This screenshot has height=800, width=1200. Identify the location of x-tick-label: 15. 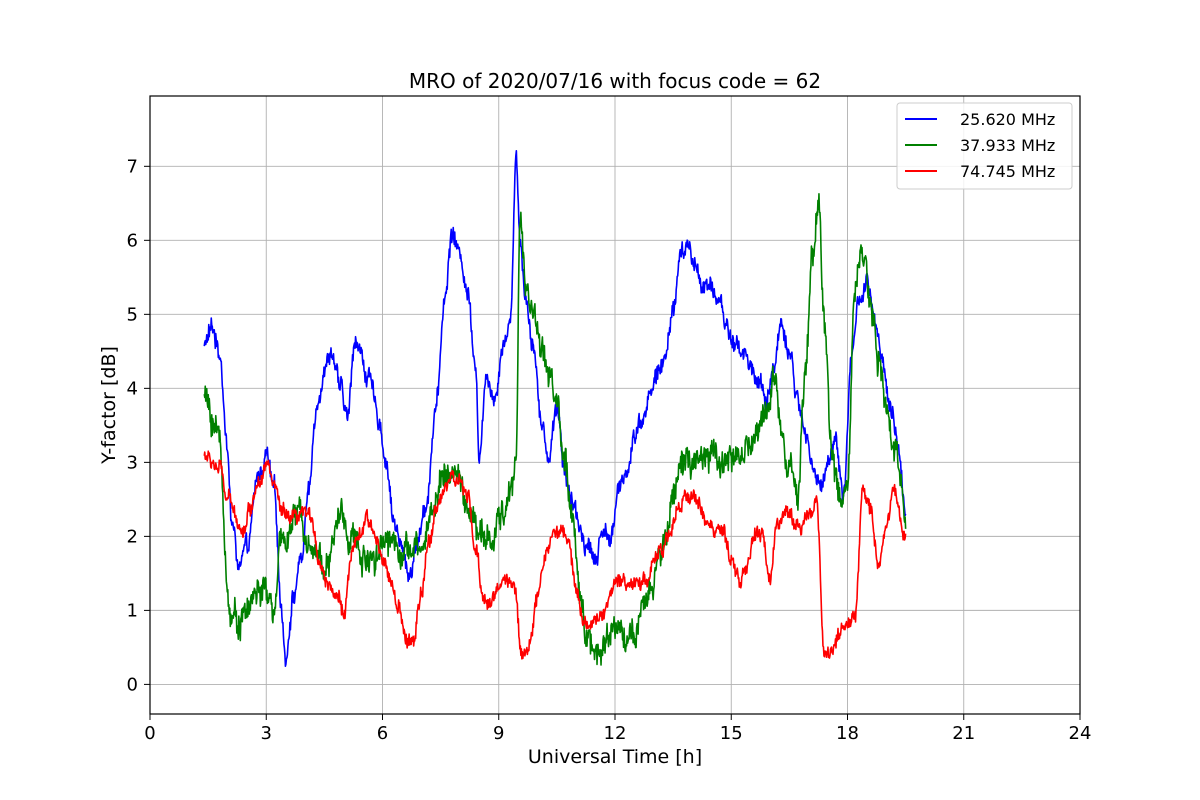
(731, 733).